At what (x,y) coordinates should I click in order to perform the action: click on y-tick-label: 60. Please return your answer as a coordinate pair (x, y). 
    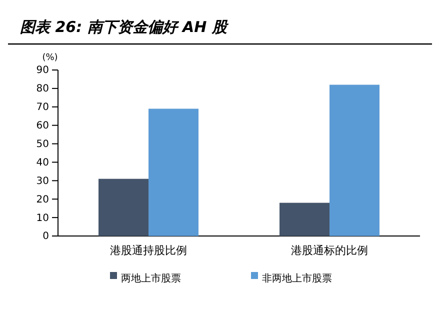
    Looking at the image, I should click on (42, 126).